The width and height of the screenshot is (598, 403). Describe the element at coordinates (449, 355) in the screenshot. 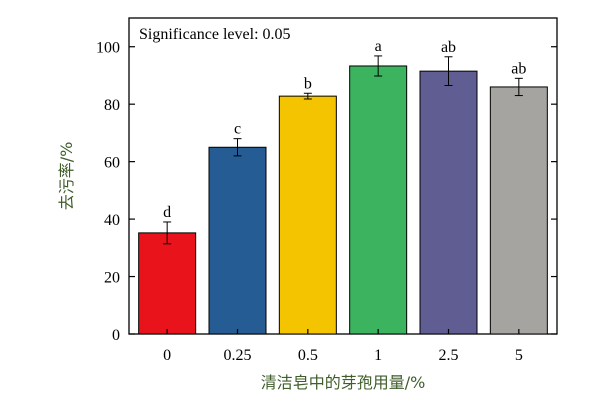

I see `x-tick-label: 2.5` at that location.